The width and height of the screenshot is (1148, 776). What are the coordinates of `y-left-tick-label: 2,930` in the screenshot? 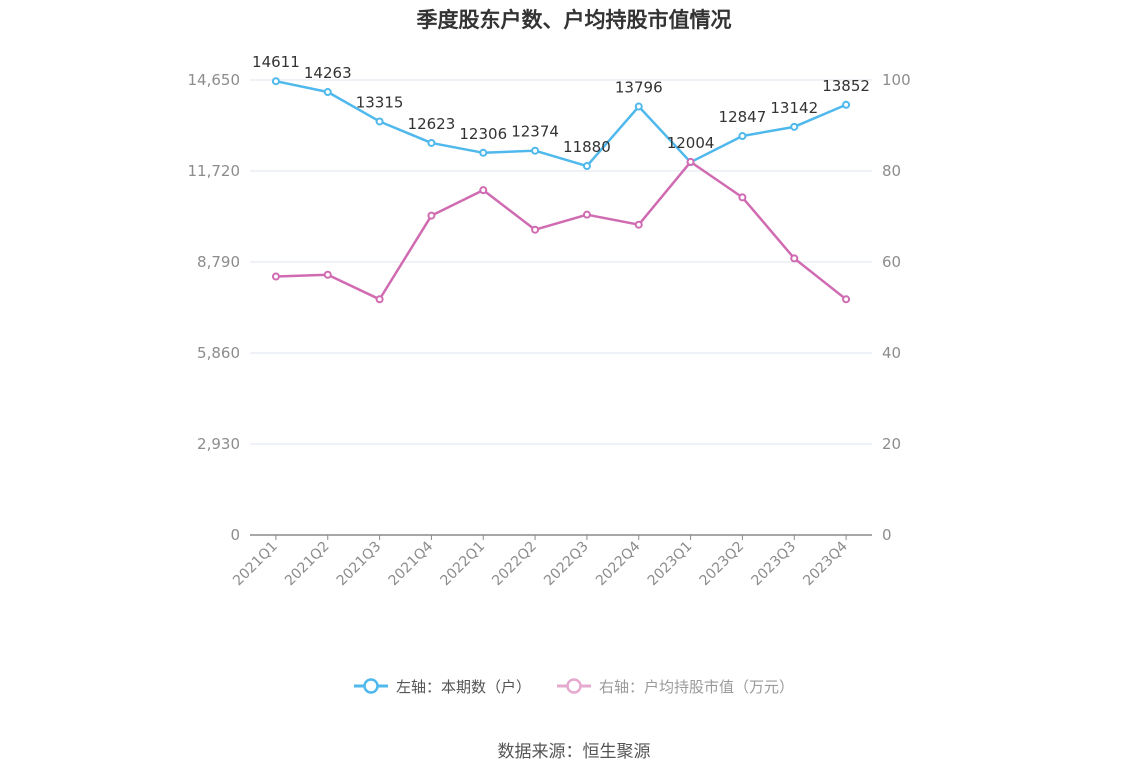 It's located at (218, 444).